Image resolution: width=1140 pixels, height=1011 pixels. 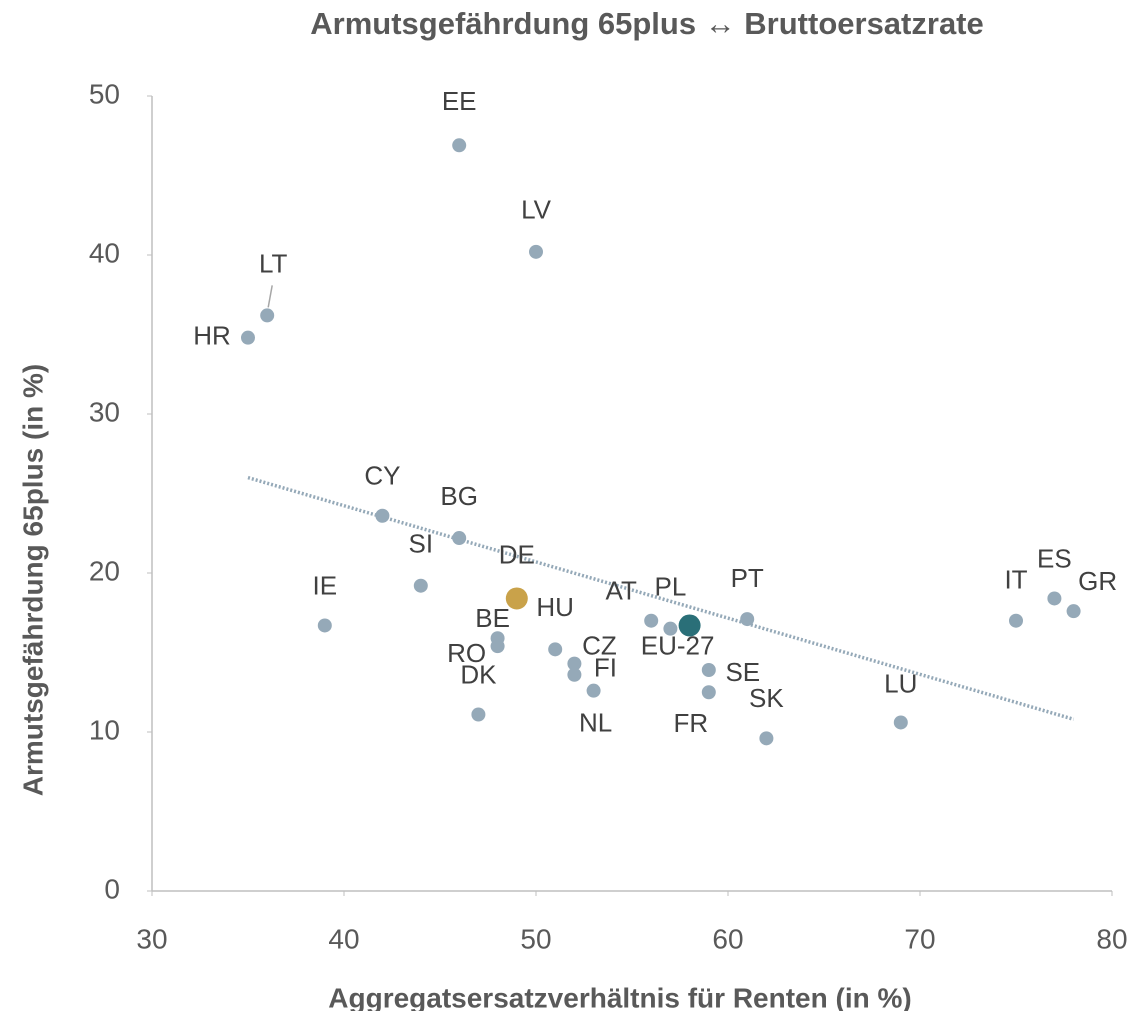 What do you see at coordinates (900, 683) in the screenshot?
I see `point-label: LU` at bounding box center [900, 683].